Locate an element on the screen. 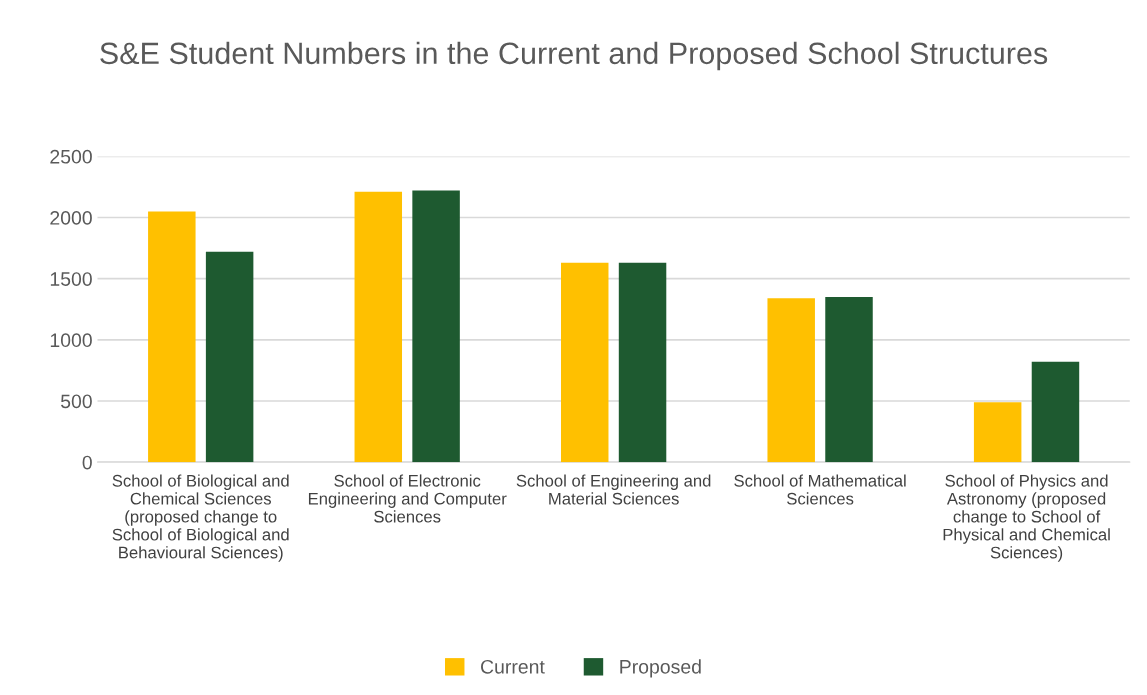  y-tick-label: 2000 is located at coordinates (71, 218).